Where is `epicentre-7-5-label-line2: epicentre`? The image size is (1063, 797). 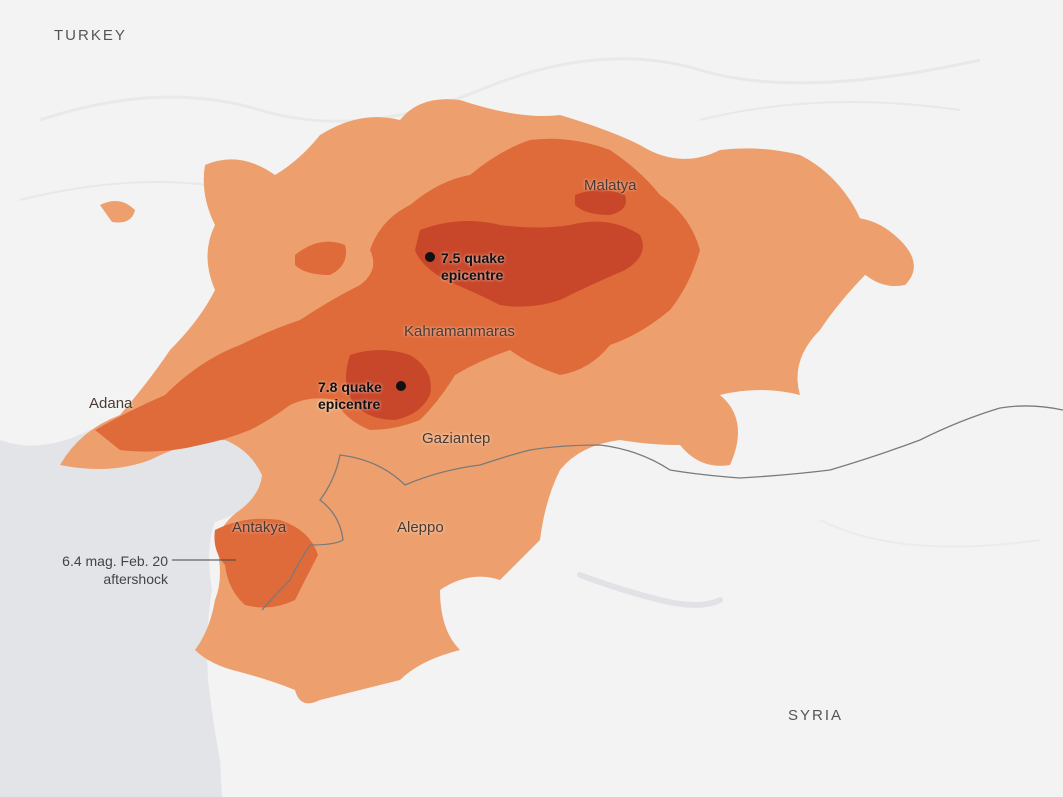
epicentre-7-5-label-line2: epicentre is located at coordinates (472, 274).